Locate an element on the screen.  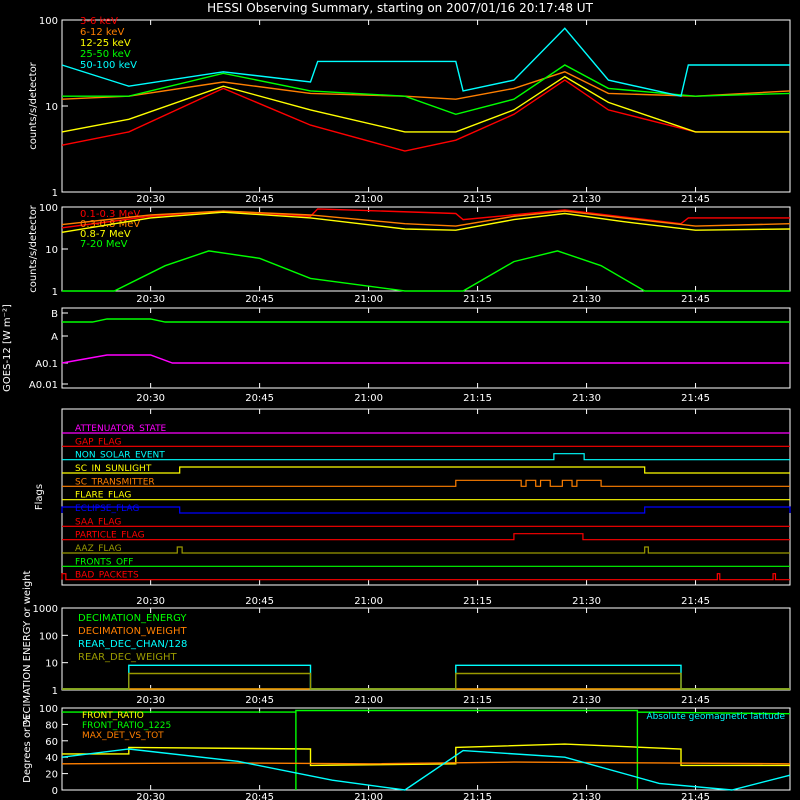
y-tick-label: 0 is located at coordinates (55, 791).